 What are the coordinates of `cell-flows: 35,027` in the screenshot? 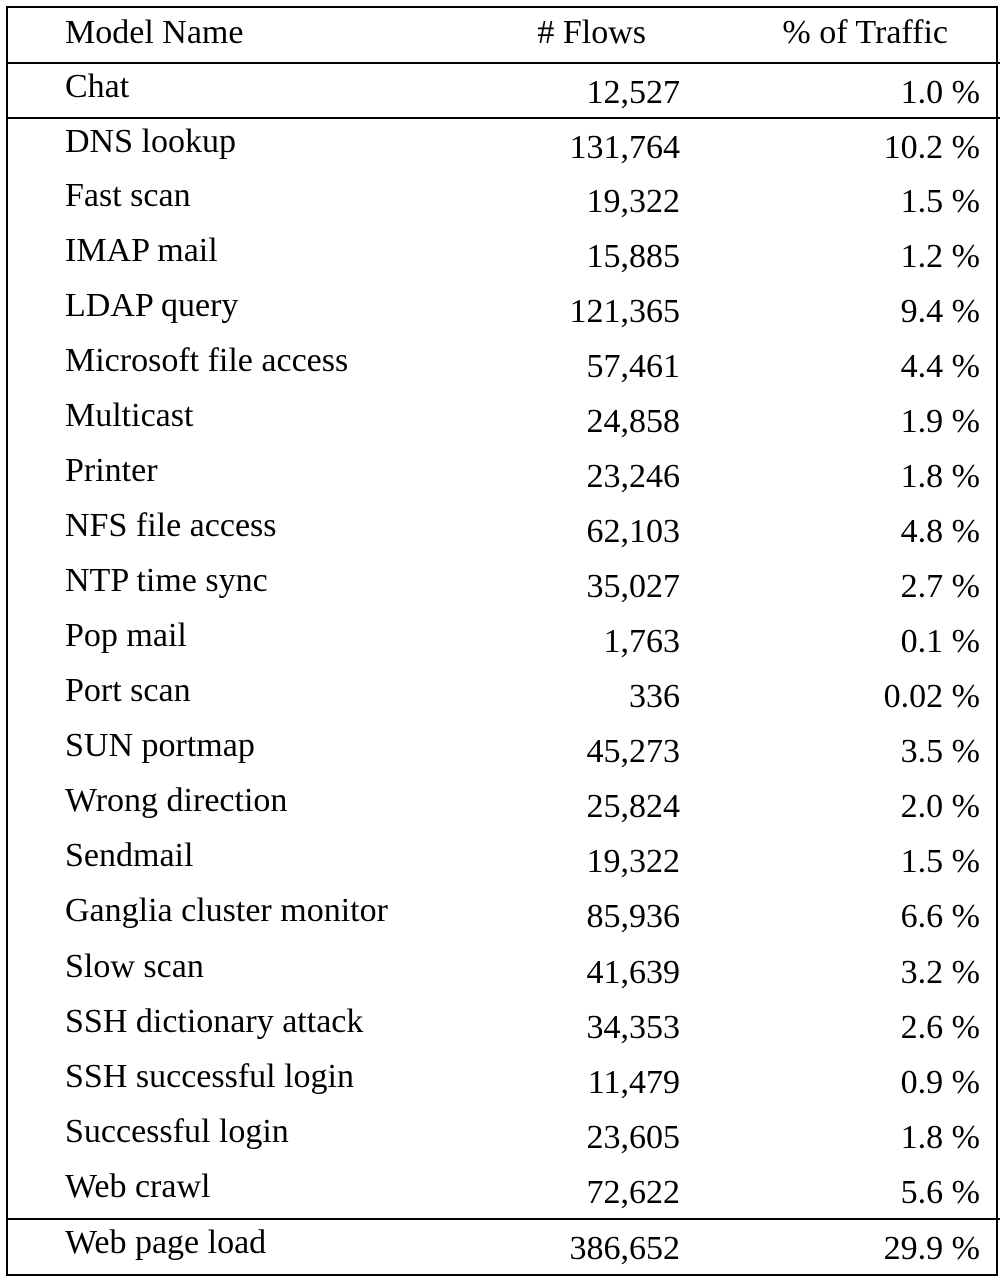 It's located at (633, 587).